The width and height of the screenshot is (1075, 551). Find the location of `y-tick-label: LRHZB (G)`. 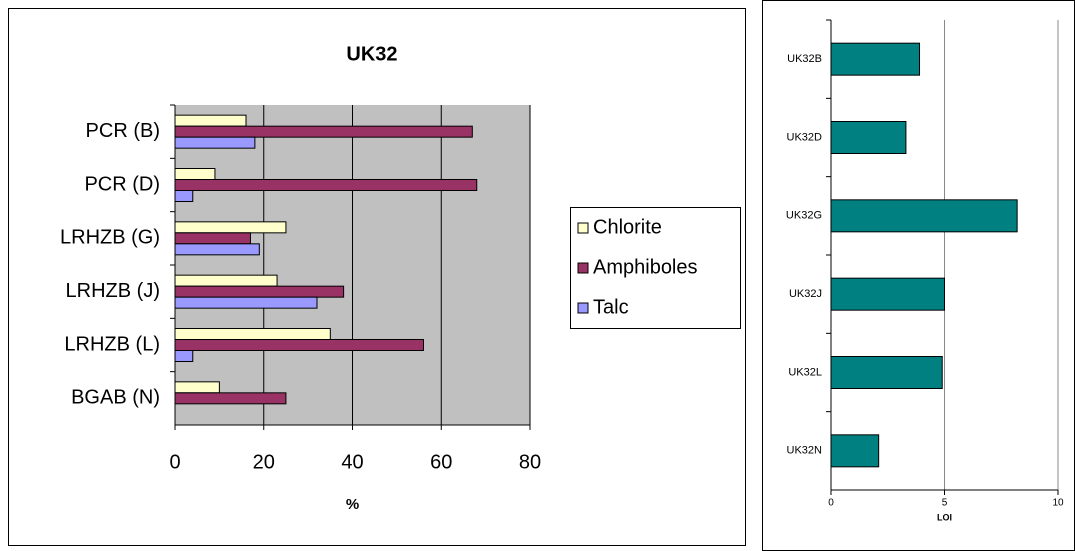

y-tick-label: LRHZB (G) is located at coordinates (110, 238).